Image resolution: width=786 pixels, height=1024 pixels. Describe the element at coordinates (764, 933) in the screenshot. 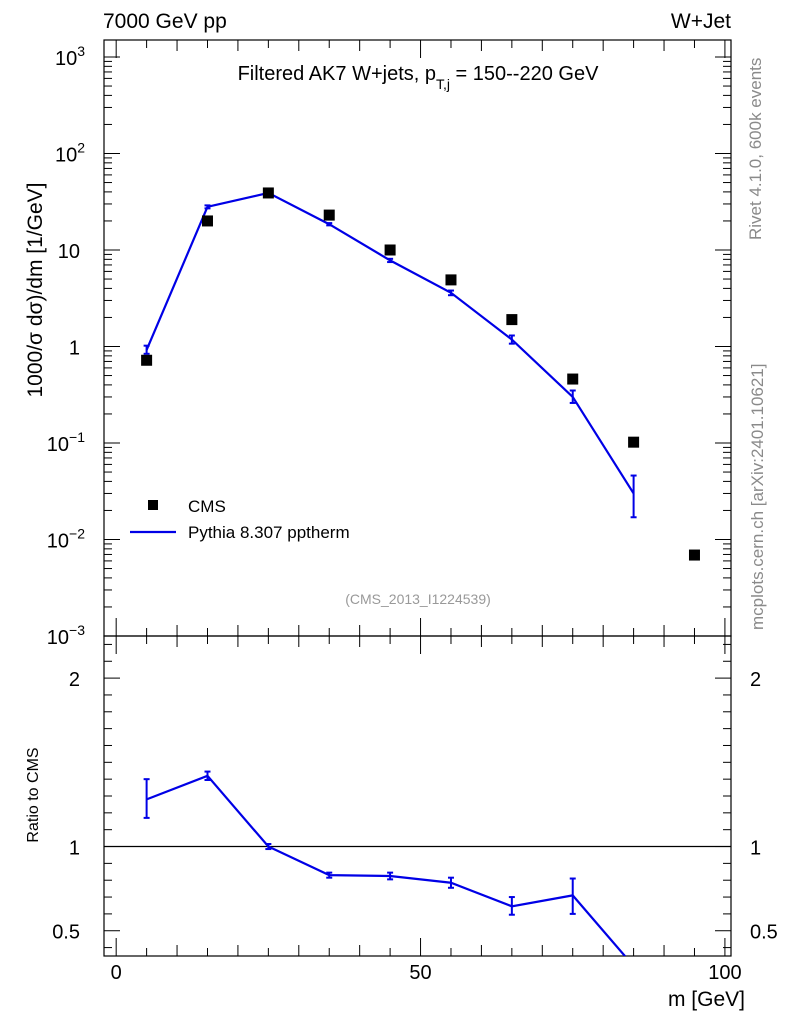

I see `ratio-y-tick-label-right: 0.5` at that location.